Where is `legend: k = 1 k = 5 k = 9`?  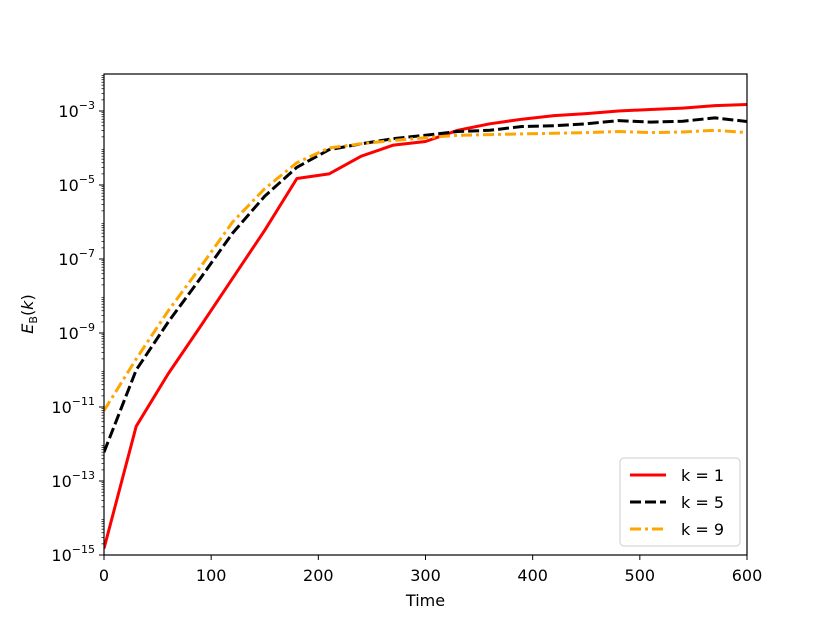 legend: k = 1 k = 5 k = 9 is located at coordinates (680, 502).